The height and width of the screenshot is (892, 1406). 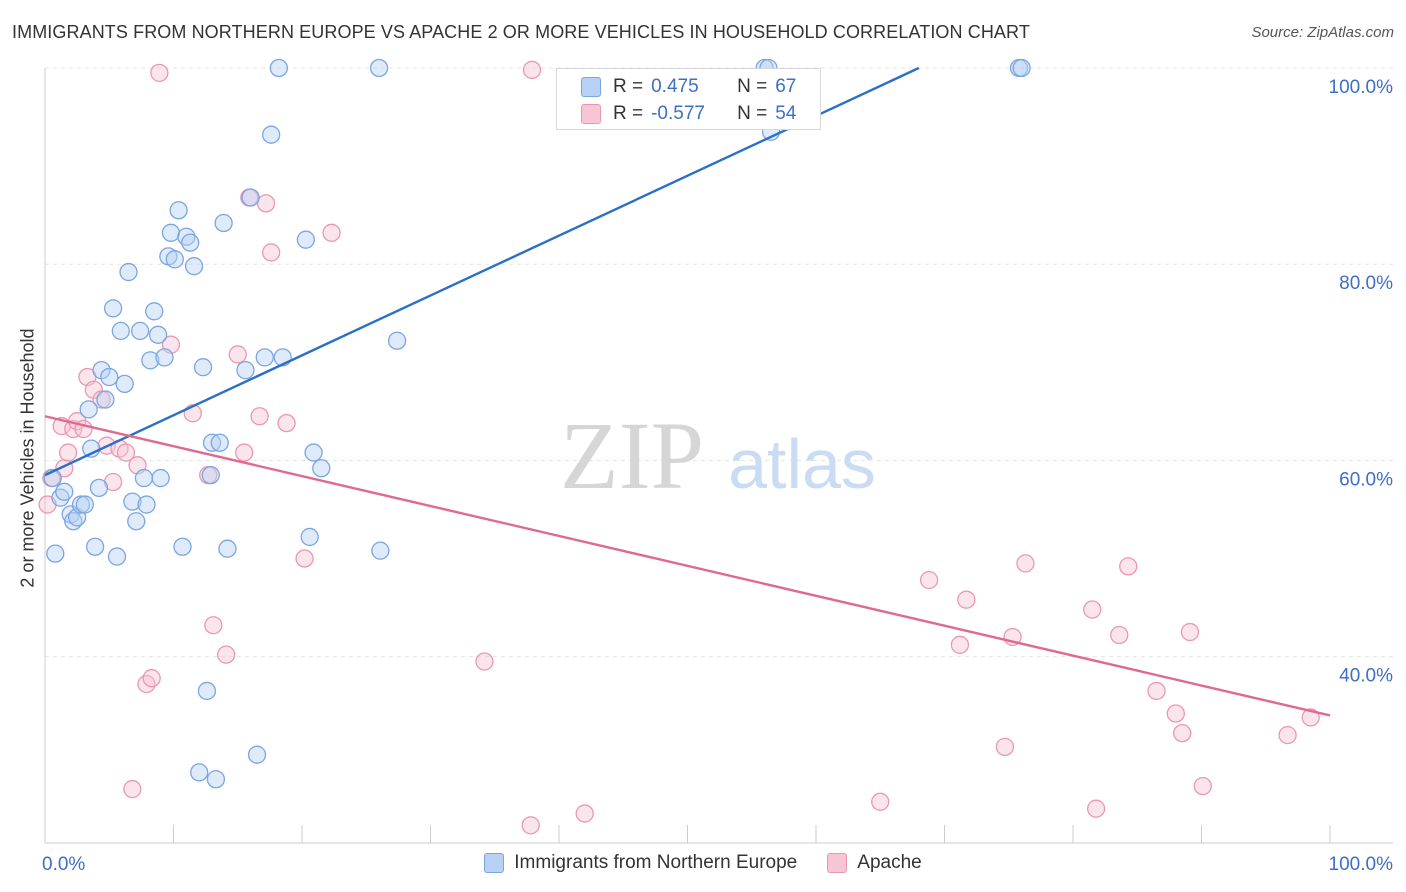 What do you see at coordinates (27, 458) in the screenshot?
I see `y-axis-label: 2 or more Vehicles in Household` at bounding box center [27, 458].